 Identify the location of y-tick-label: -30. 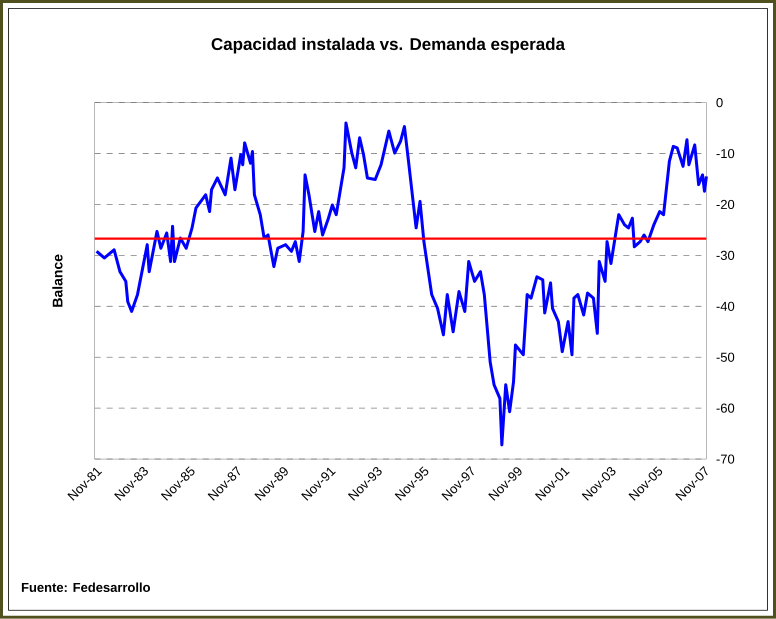
(725, 255).